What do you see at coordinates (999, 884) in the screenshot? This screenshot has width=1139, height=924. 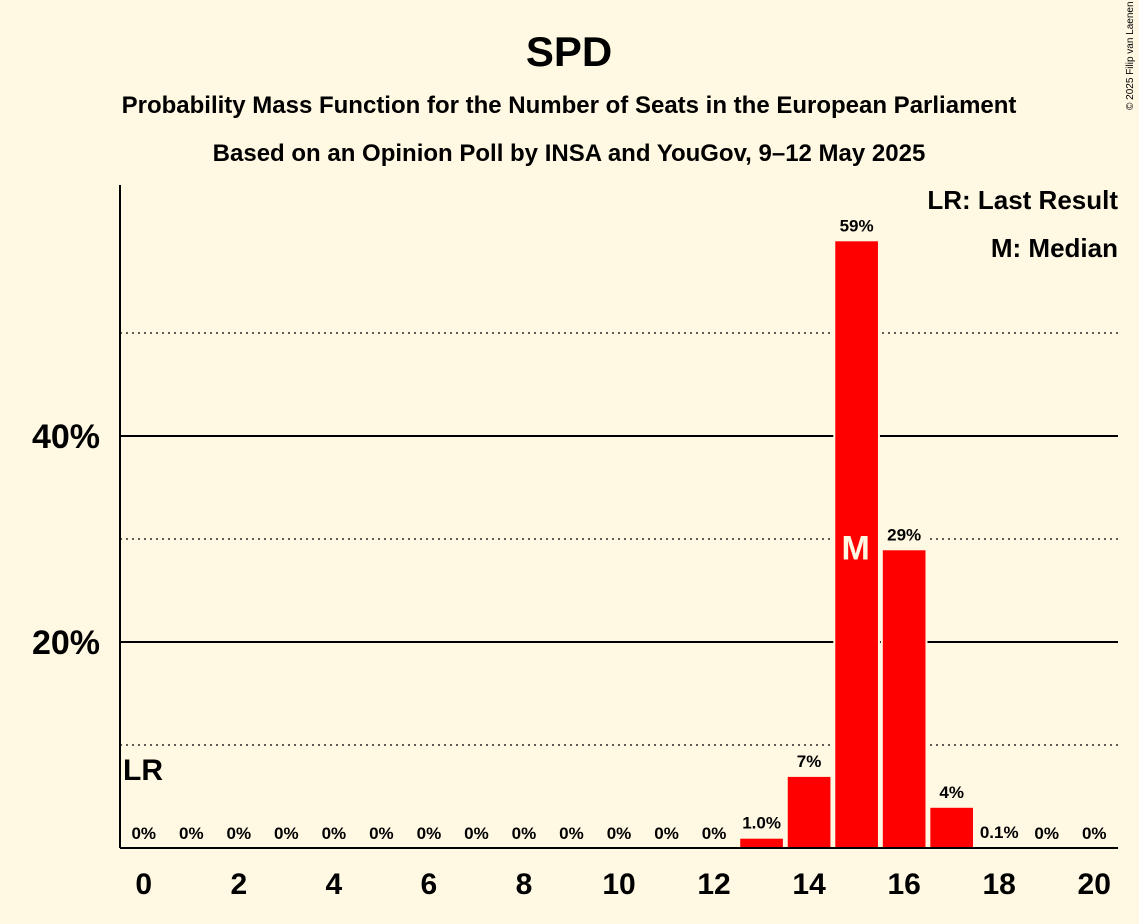 I see `x-tick-label: 18` at bounding box center [999, 884].